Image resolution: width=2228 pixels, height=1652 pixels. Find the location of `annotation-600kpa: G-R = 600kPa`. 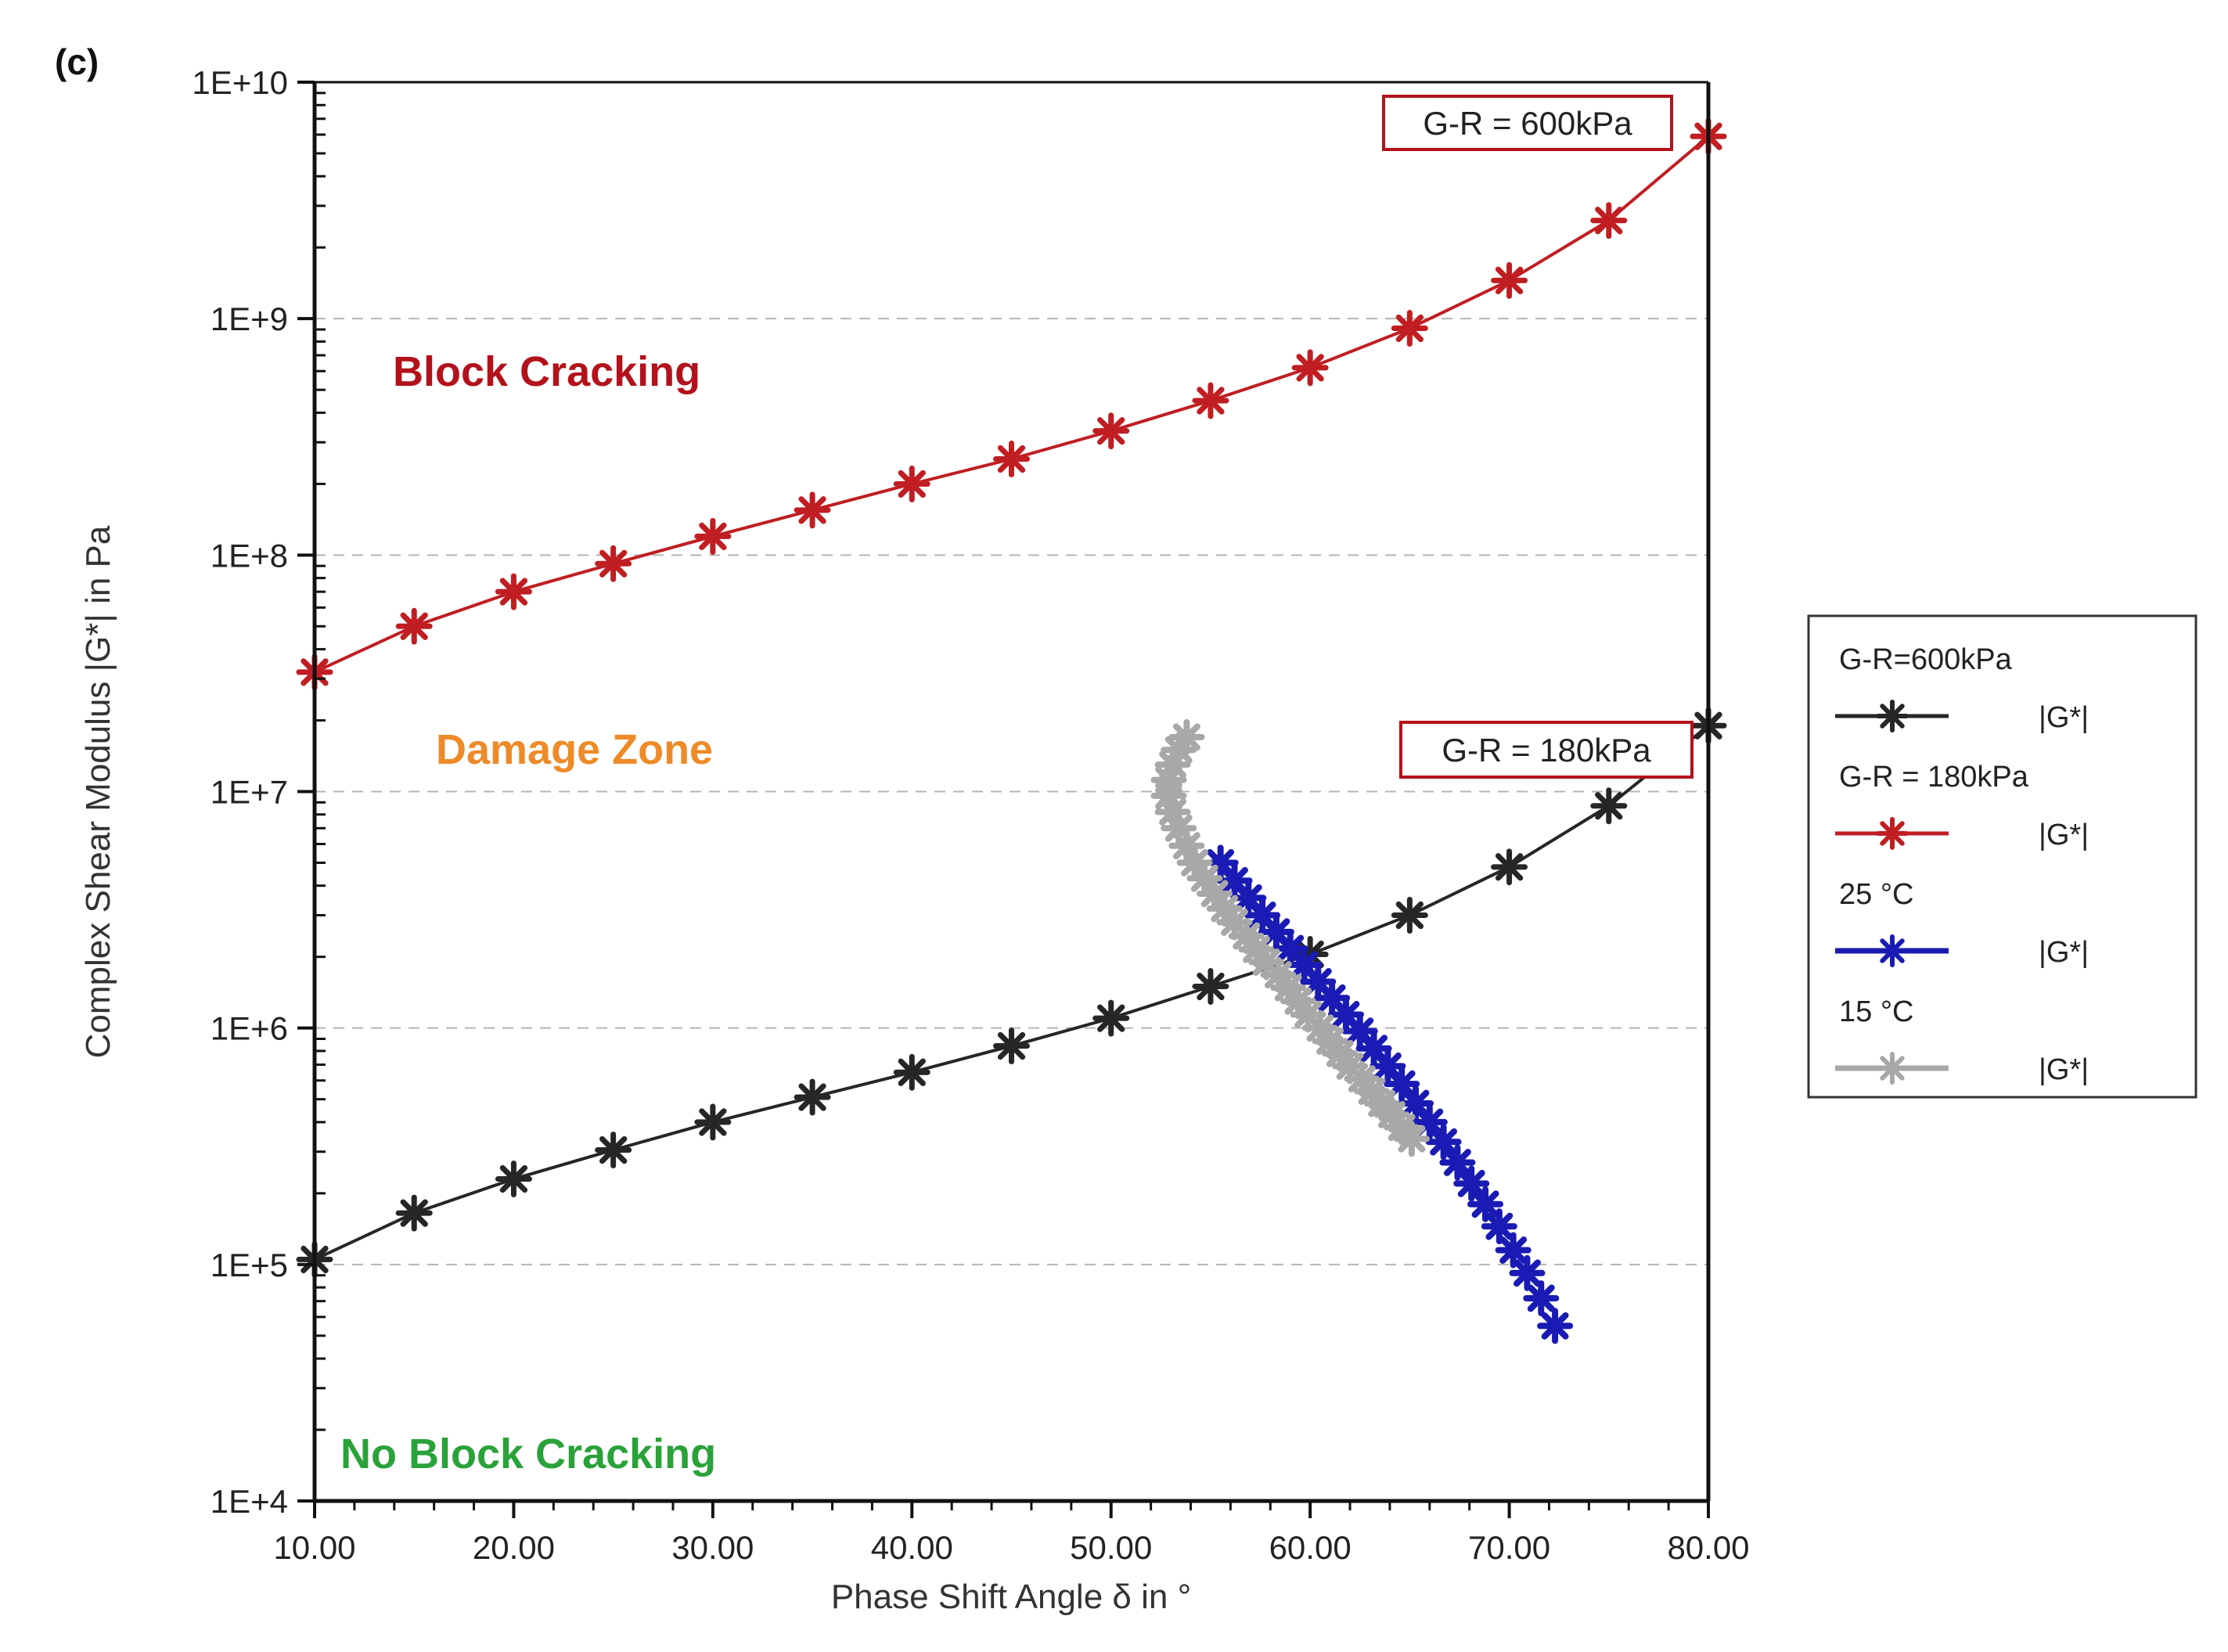

annotation-600kpa: G-R = 600kPa is located at coordinates (1528, 123).